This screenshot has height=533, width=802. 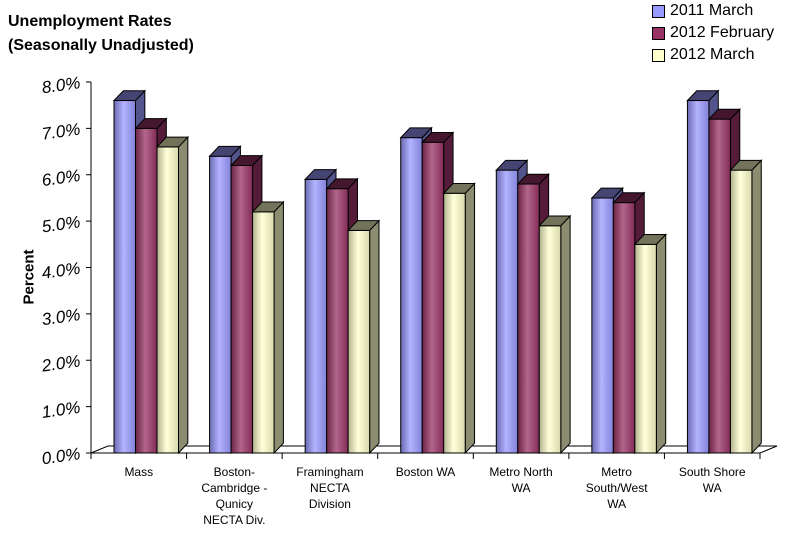 I want to click on legend-item-3: 2012 March, so click(x=713, y=55).